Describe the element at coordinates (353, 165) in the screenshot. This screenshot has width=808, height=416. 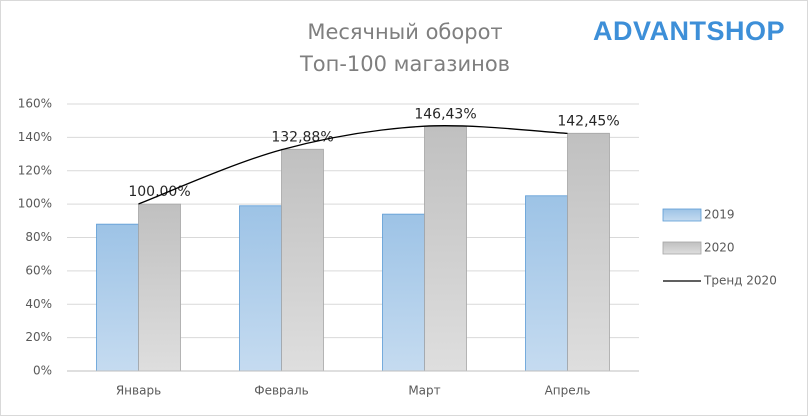
I see `trend-line` at that location.